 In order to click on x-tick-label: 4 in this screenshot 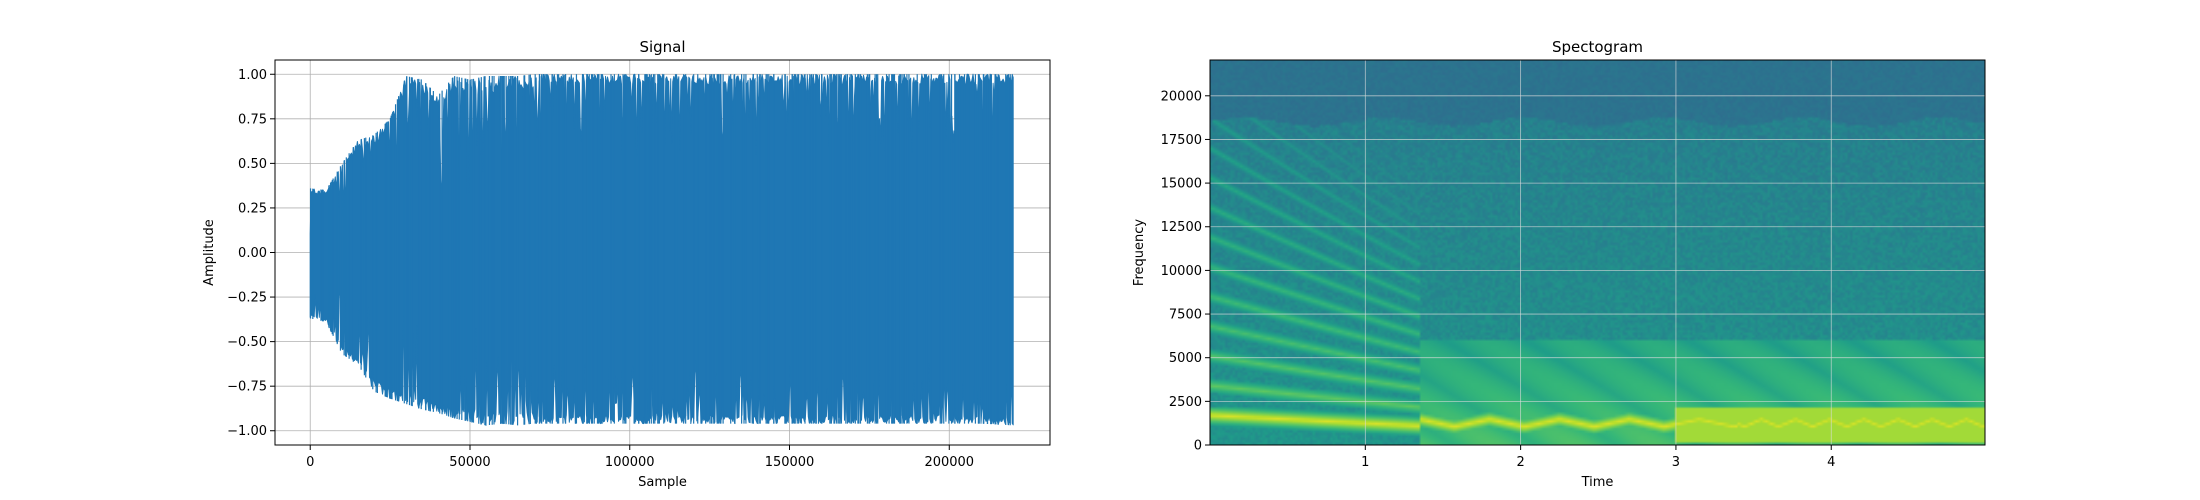, I will do `click(1831, 462)`.